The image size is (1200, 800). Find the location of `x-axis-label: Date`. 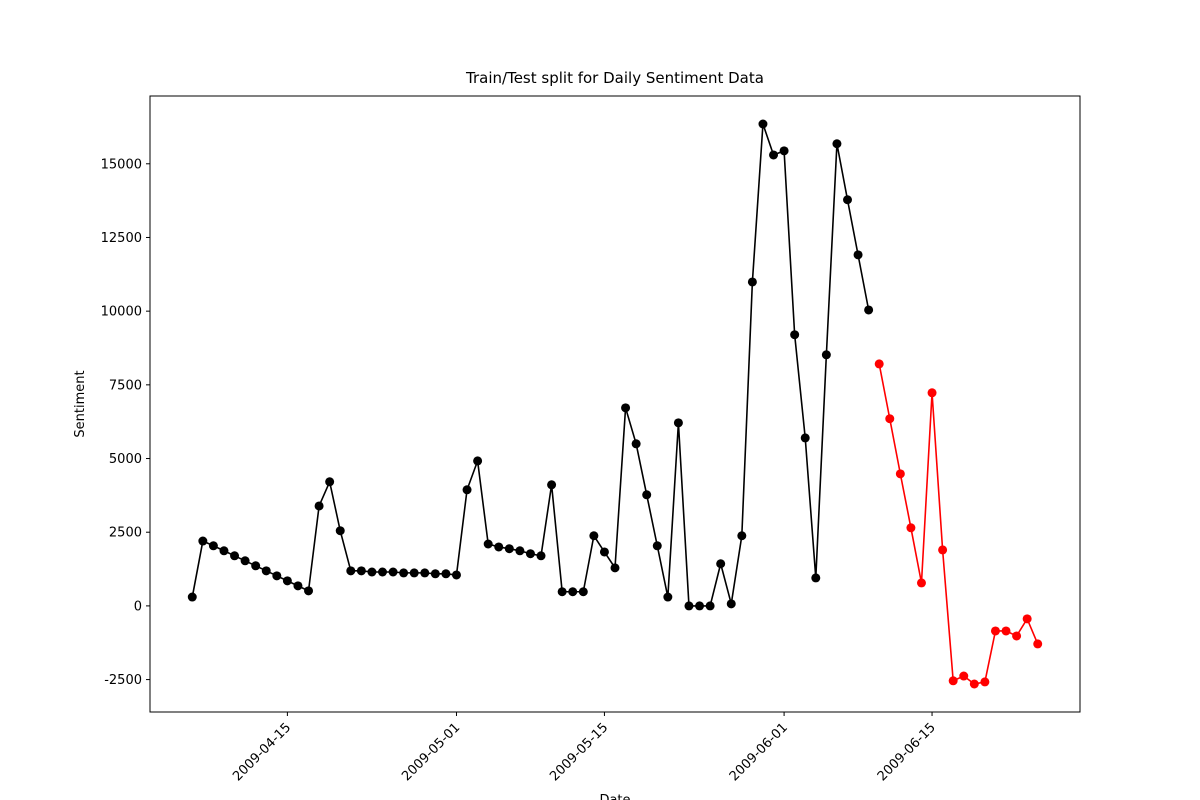

x-axis-label: Date is located at coordinates (614, 796).